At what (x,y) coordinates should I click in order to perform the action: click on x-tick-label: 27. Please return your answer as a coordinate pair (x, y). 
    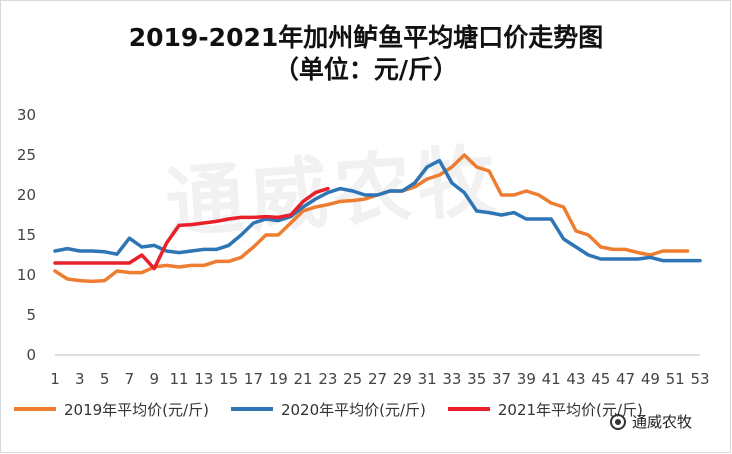
    Looking at the image, I should click on (377, 379).